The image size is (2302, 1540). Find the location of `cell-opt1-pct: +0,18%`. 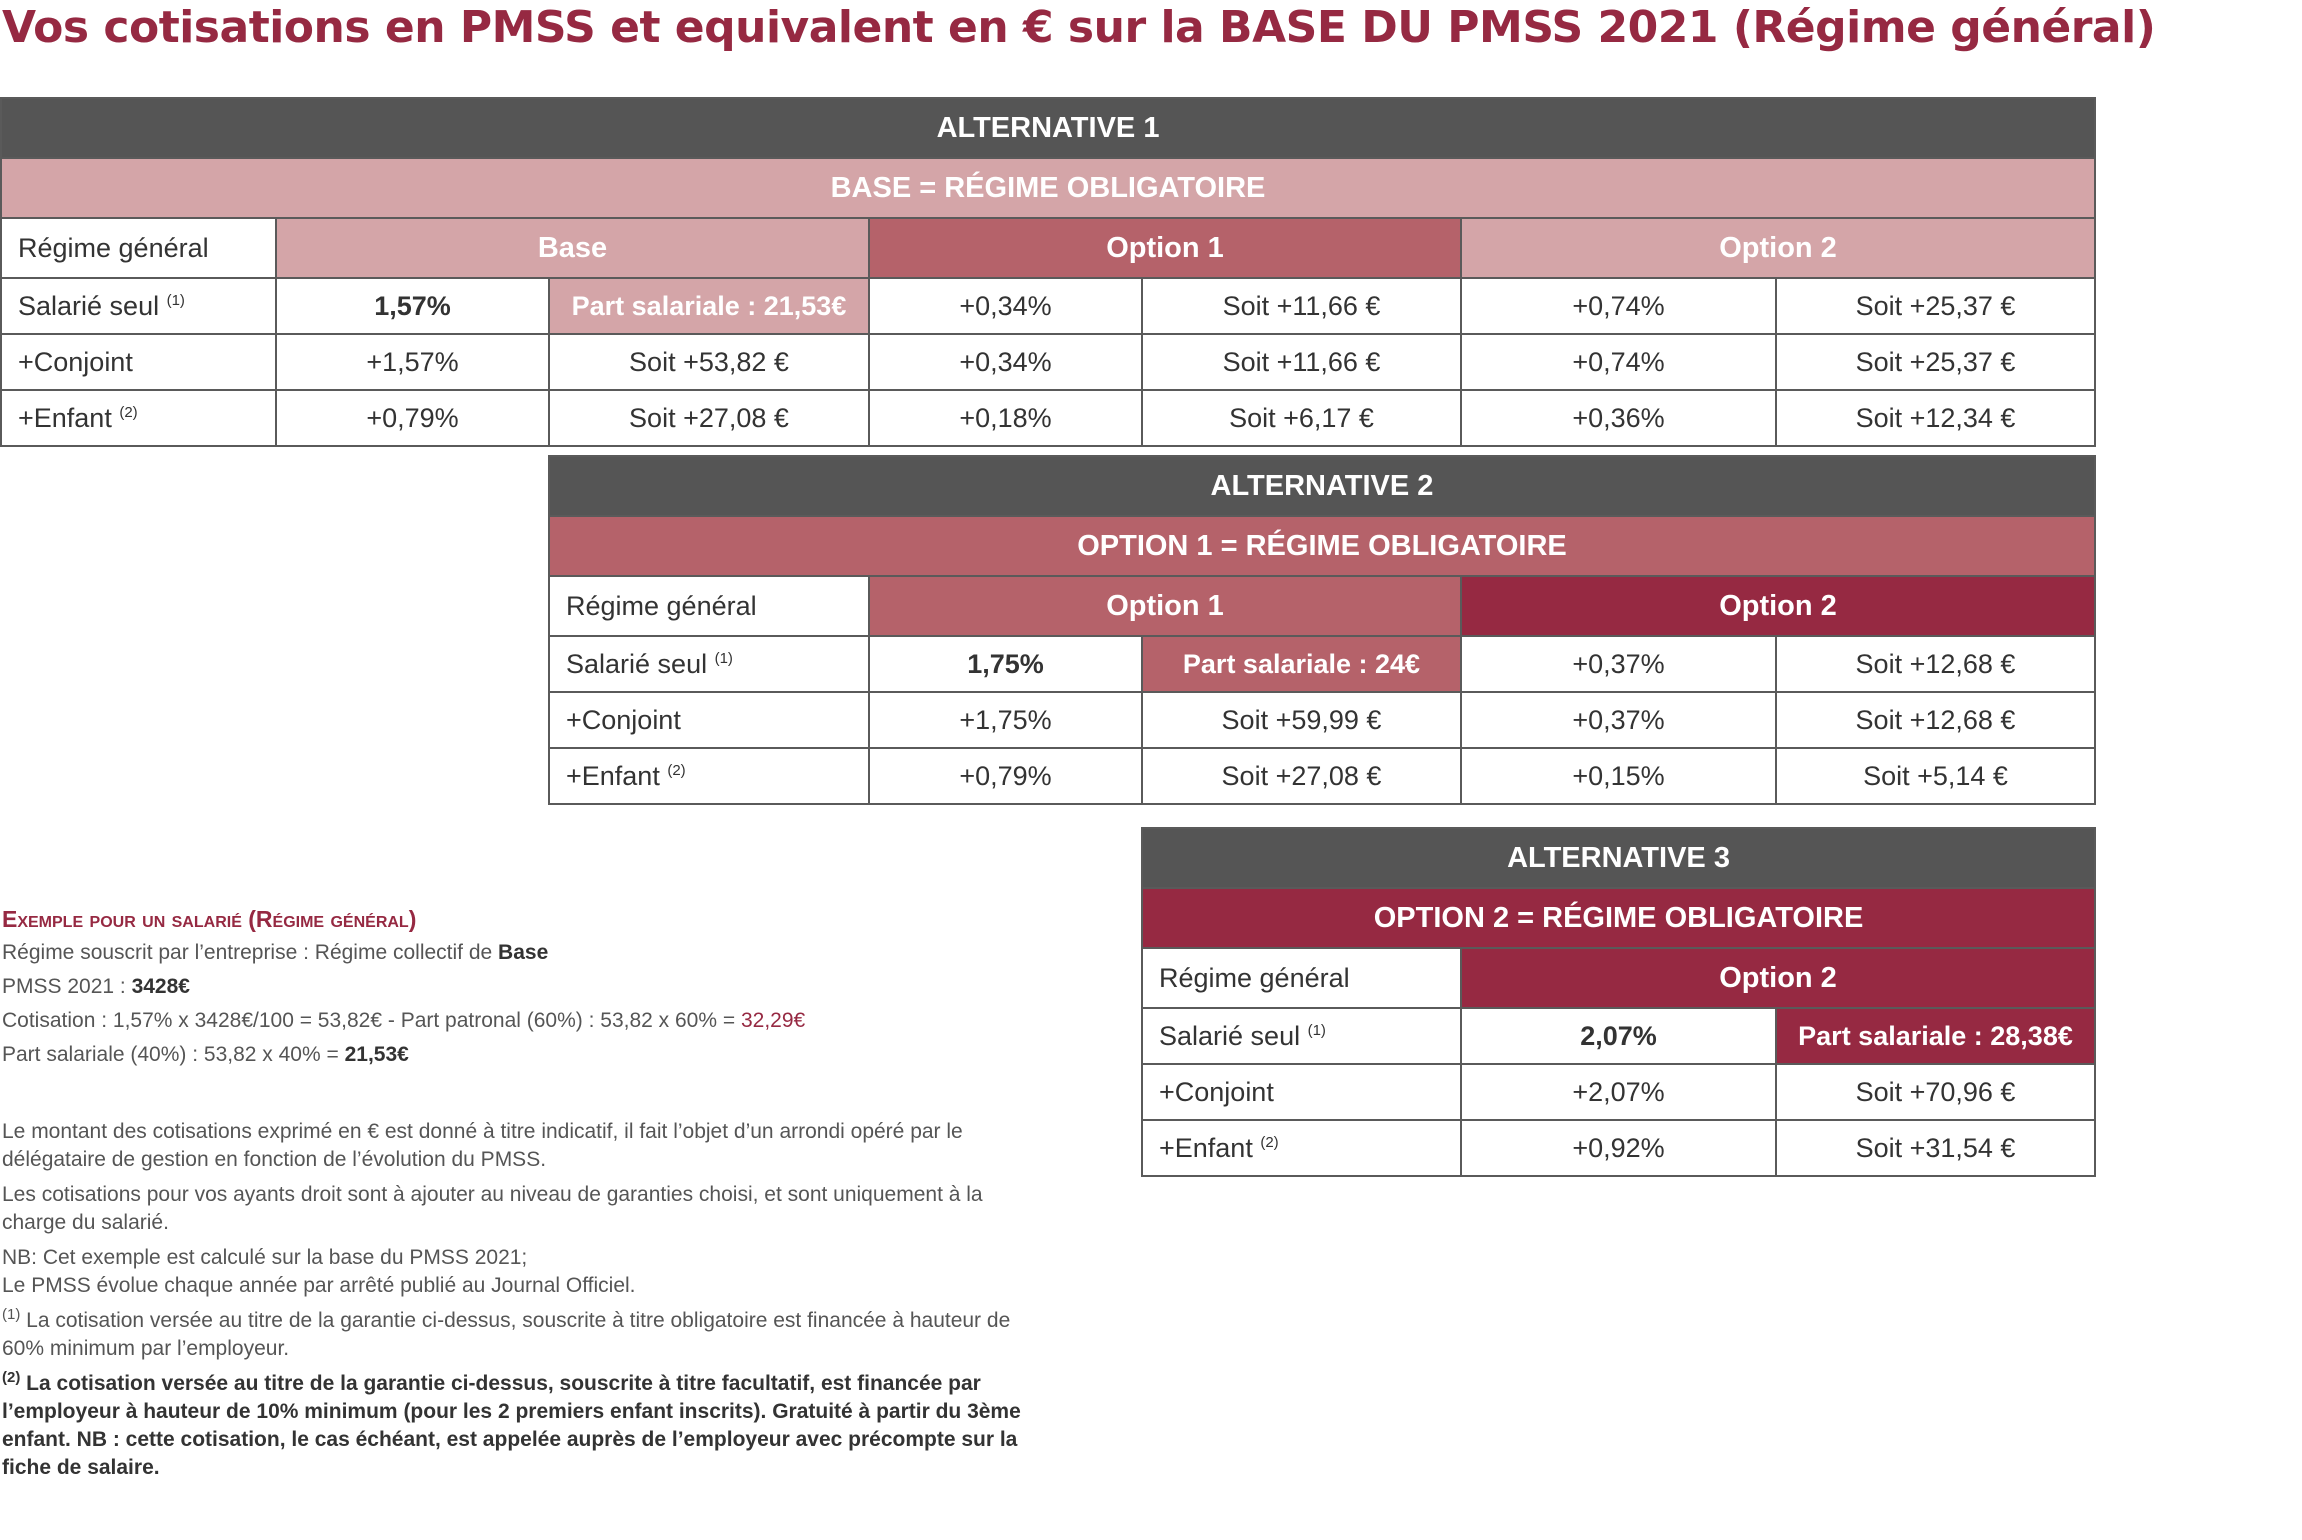

cell-opt1-pct: +0,18% is located at coordinates (1005, 418).